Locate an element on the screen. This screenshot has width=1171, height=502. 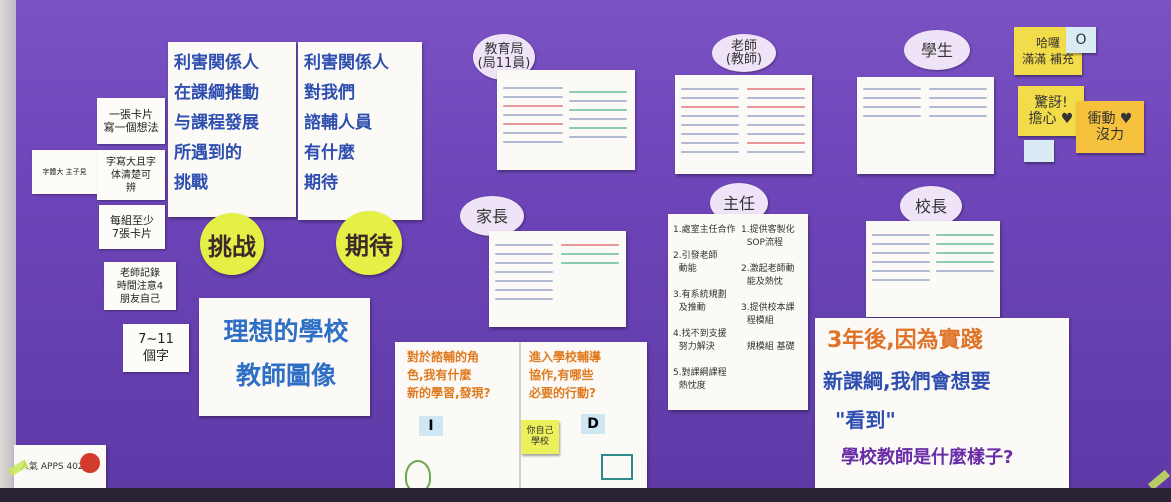
parent-chart is located at coordinates (557, 279).